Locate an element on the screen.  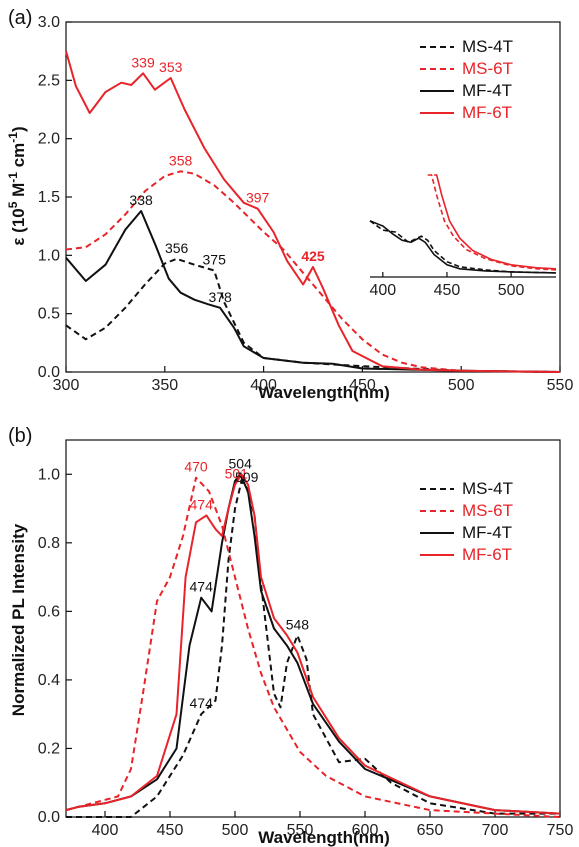
panel-a-inset: 400 450 500 is located at coordinates (462, 233).